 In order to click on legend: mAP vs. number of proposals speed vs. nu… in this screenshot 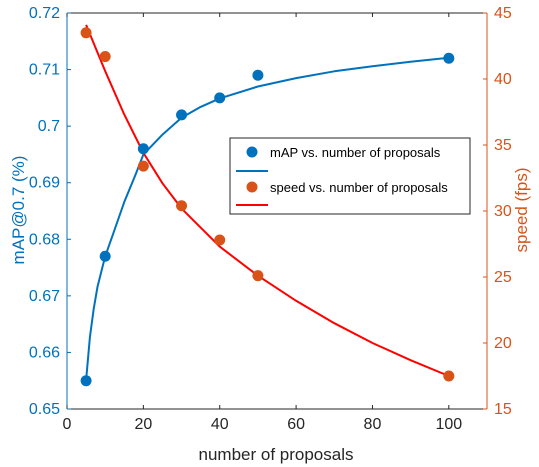, I will do `click(350, 176)`.